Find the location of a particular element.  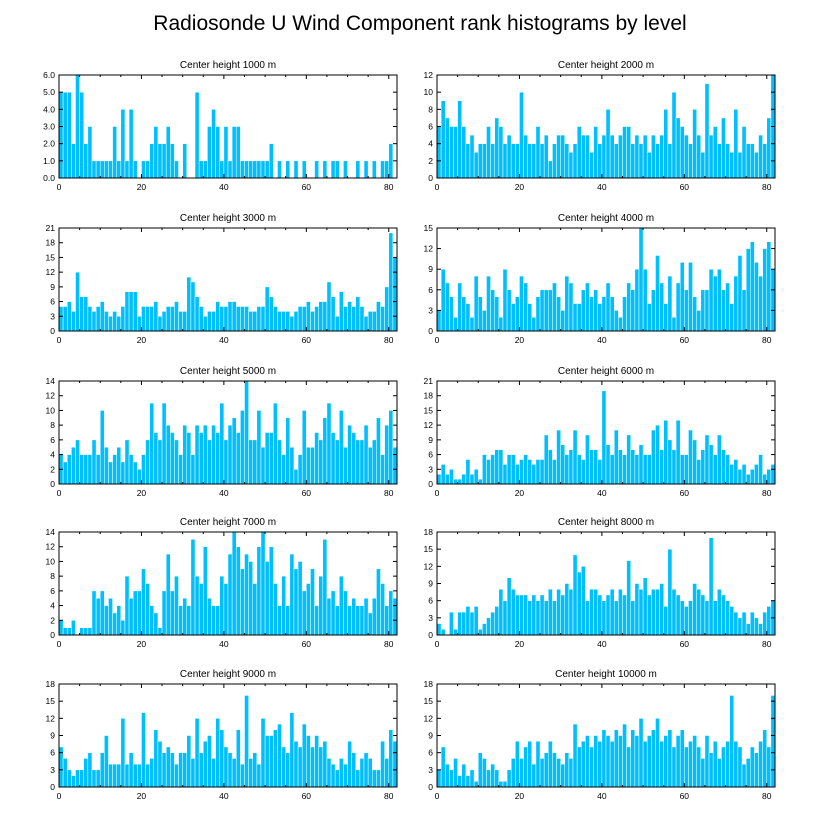

x-tick-label: 60 is located at coordinates (307, 187).